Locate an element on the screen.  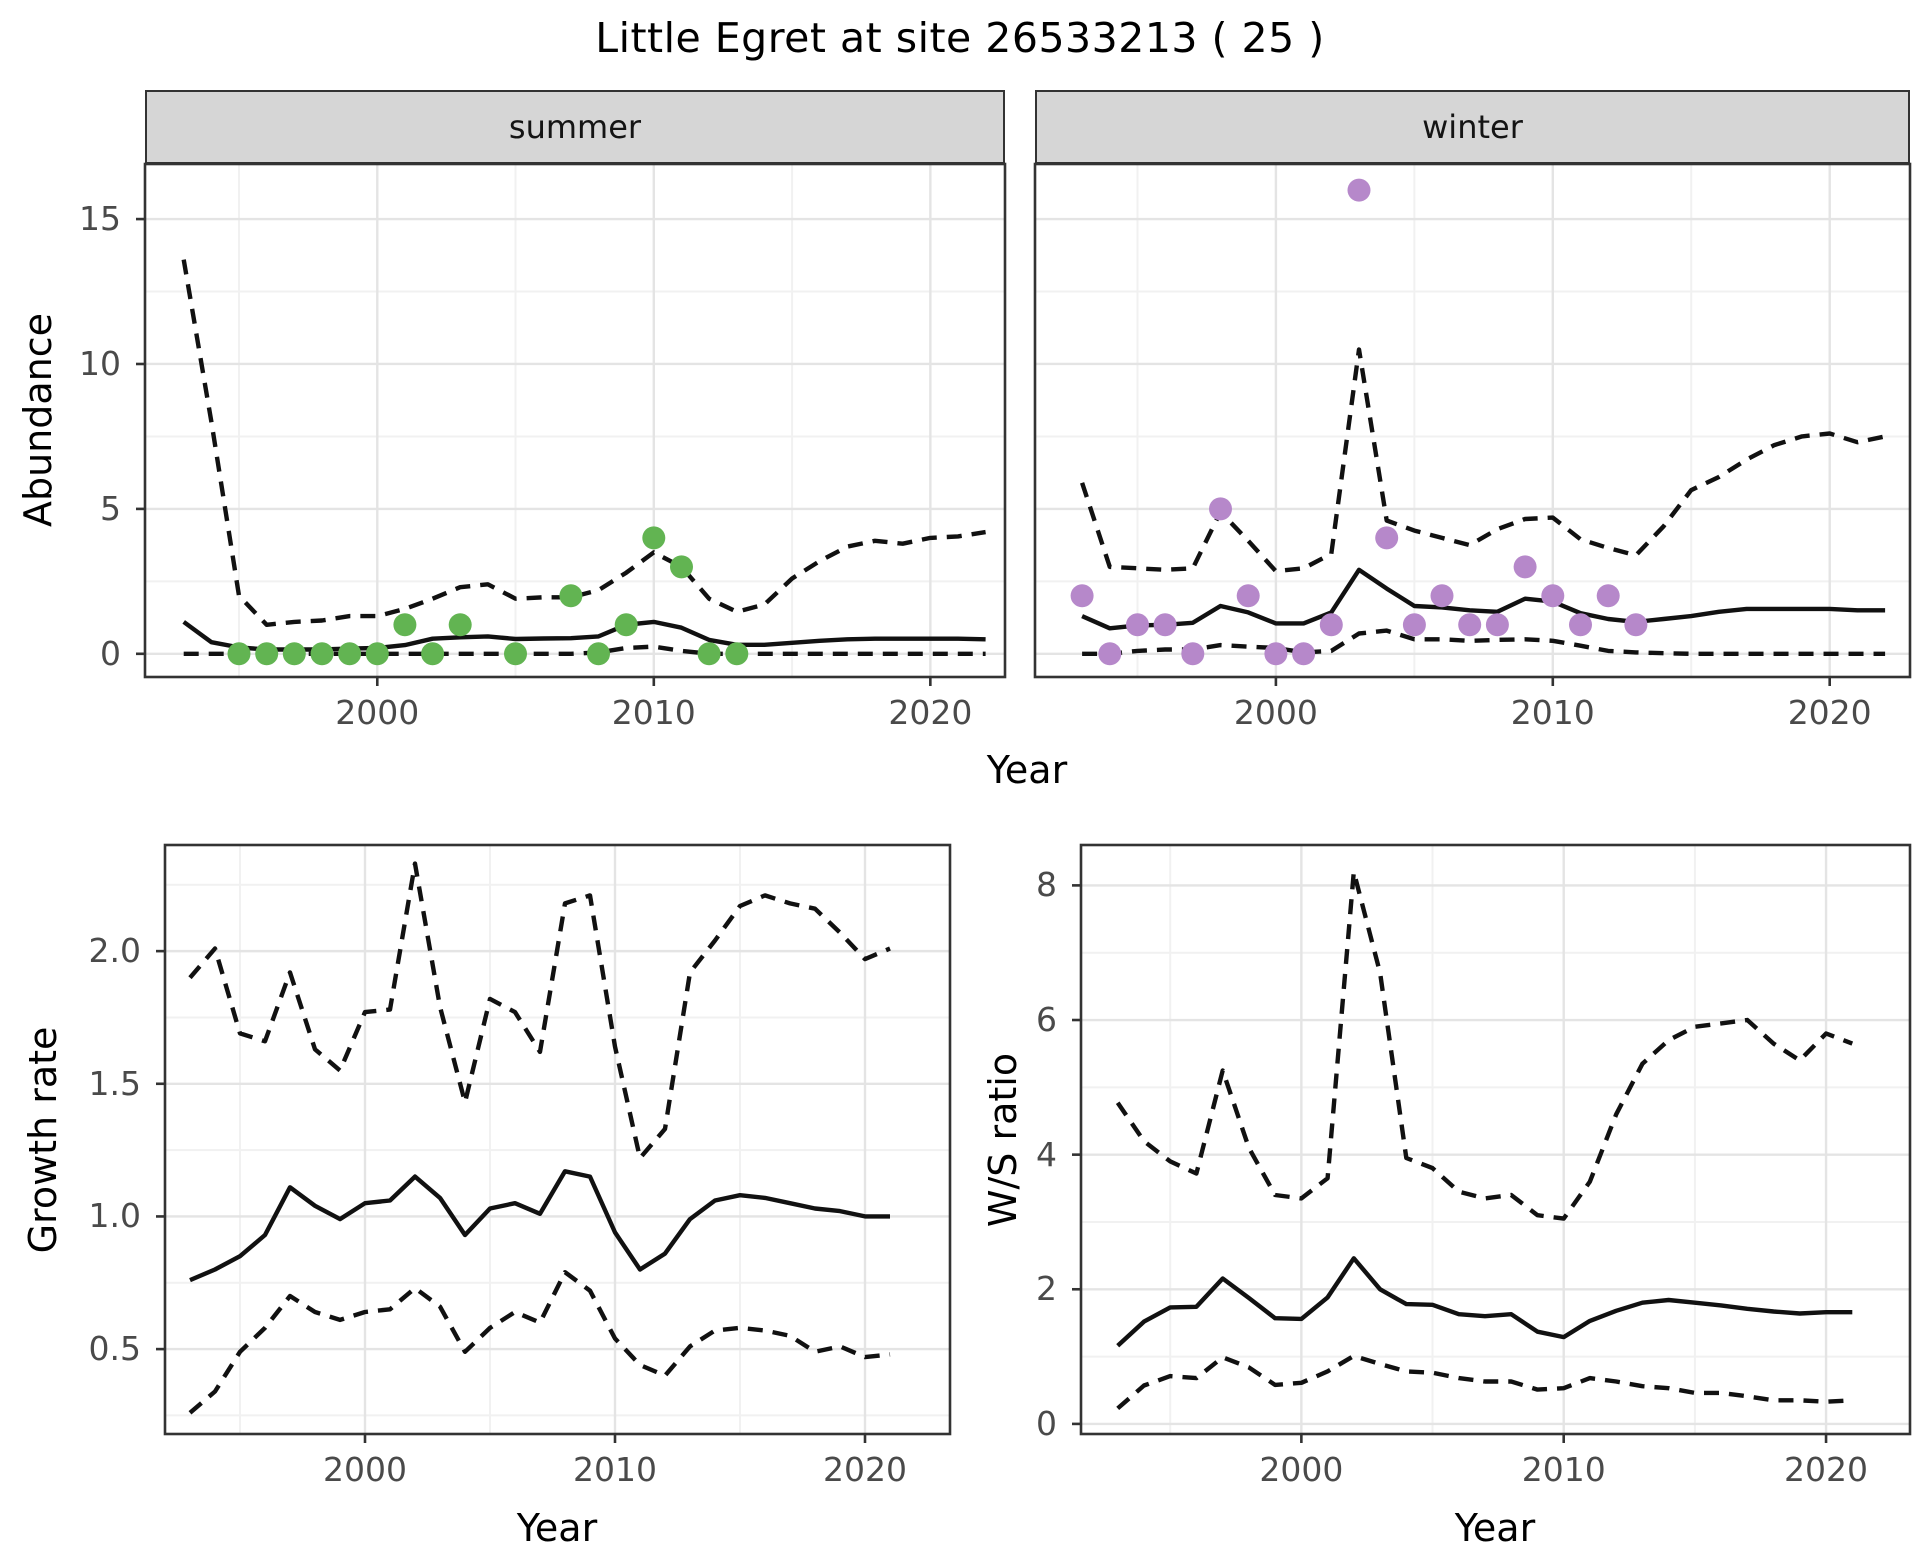
panel-border is located at coordinates (575, 420).